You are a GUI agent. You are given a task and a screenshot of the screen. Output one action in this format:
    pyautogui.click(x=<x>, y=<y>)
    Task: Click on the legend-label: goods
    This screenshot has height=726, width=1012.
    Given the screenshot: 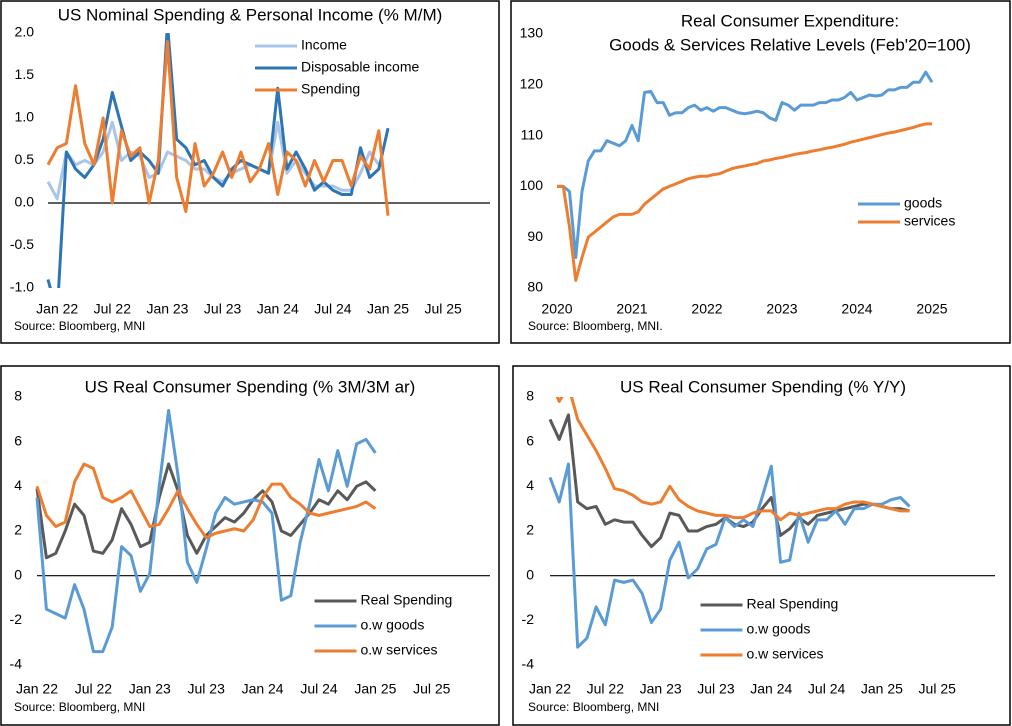 What is the action you would take?
    pyautogui.click(x=923, y=203)
    